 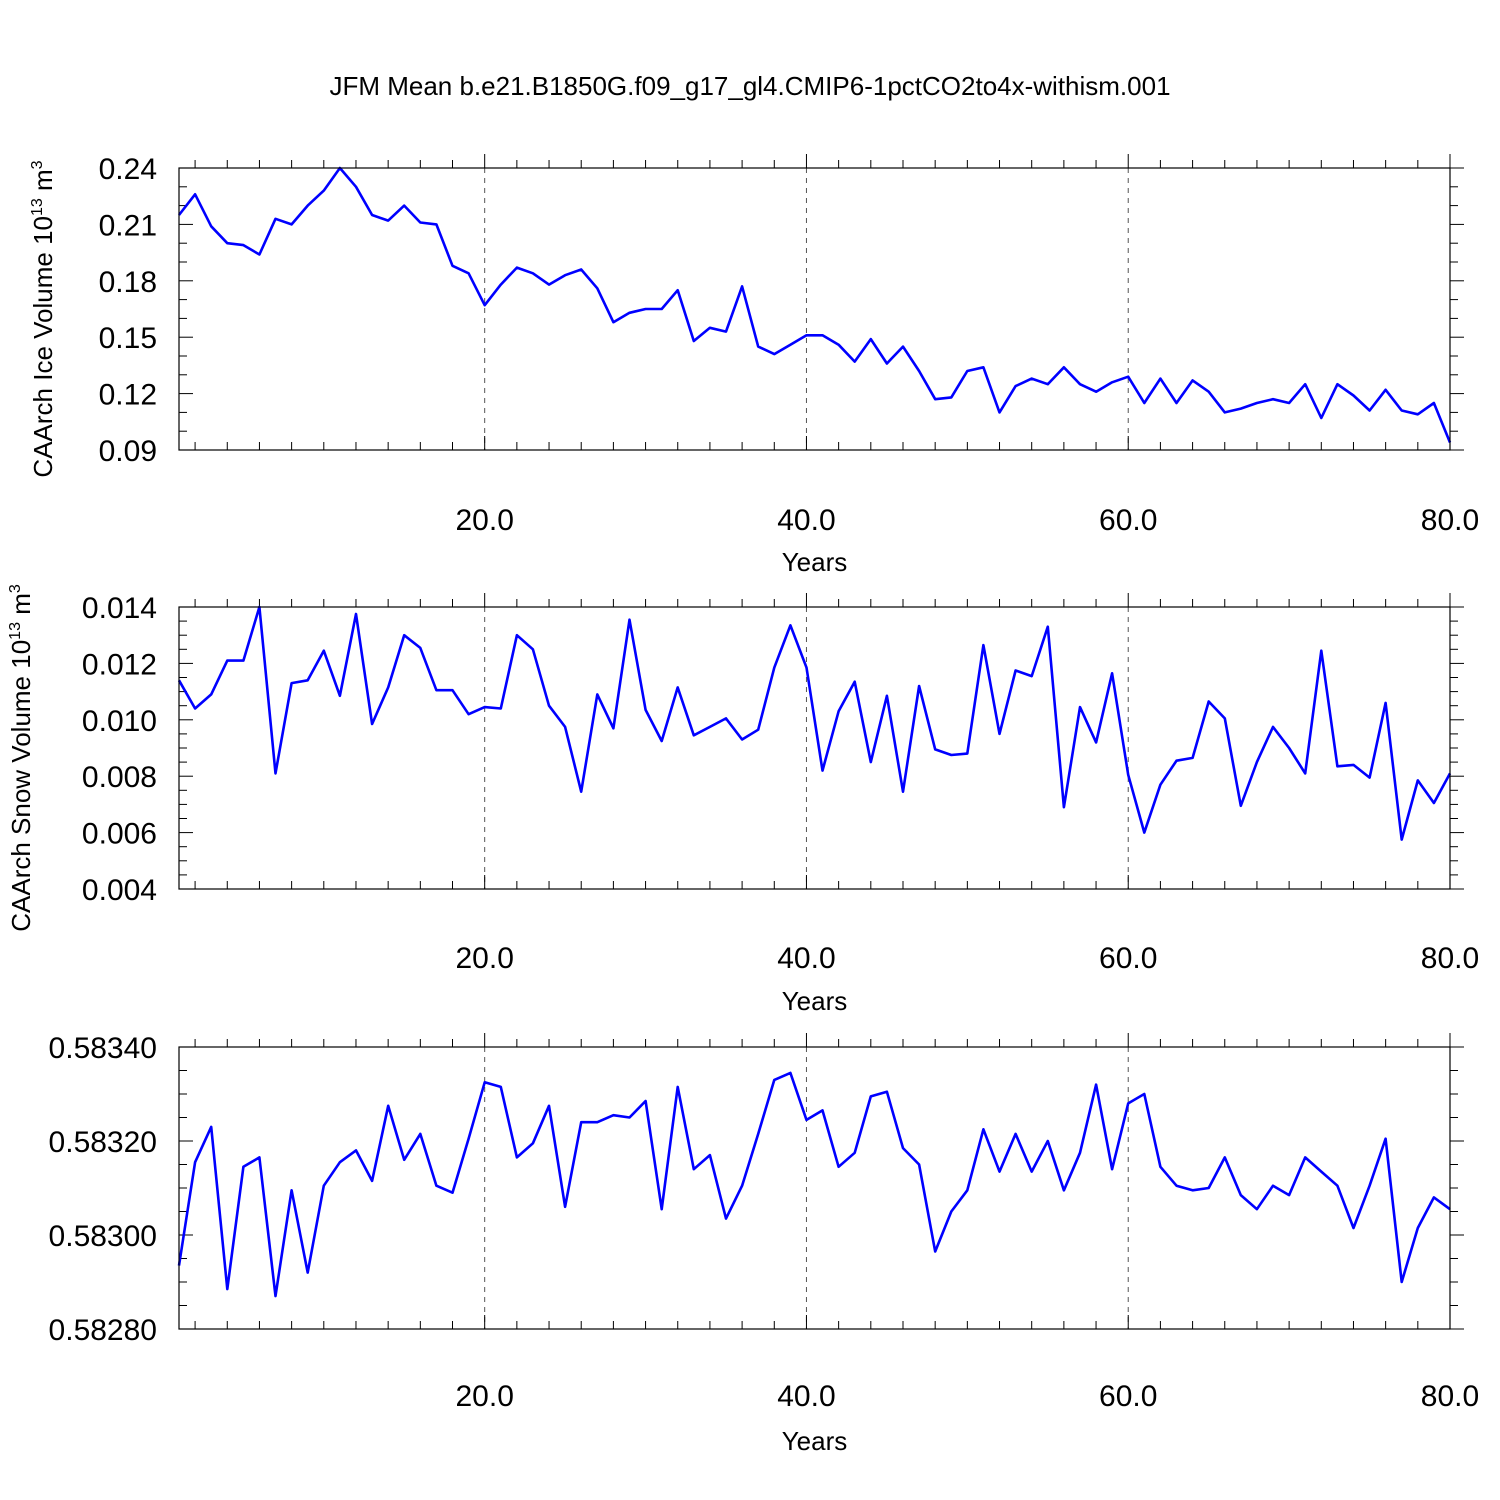 I want to click on y-tick-label: 0.12, so click(x=128, y=395).